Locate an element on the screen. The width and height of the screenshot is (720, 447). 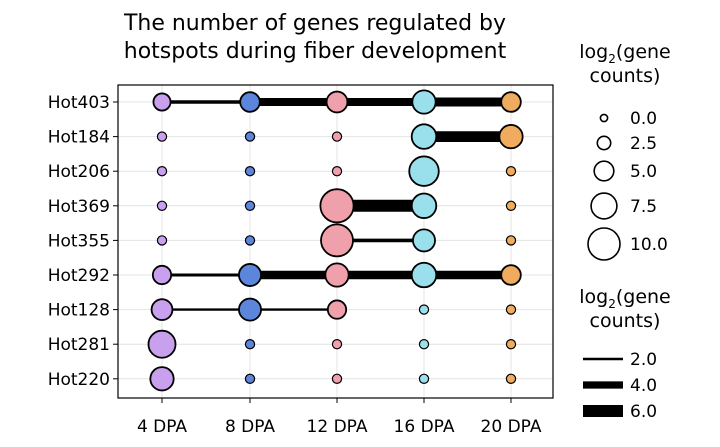
dot-hot281-16-dpa is located at coordinates (424, 344).